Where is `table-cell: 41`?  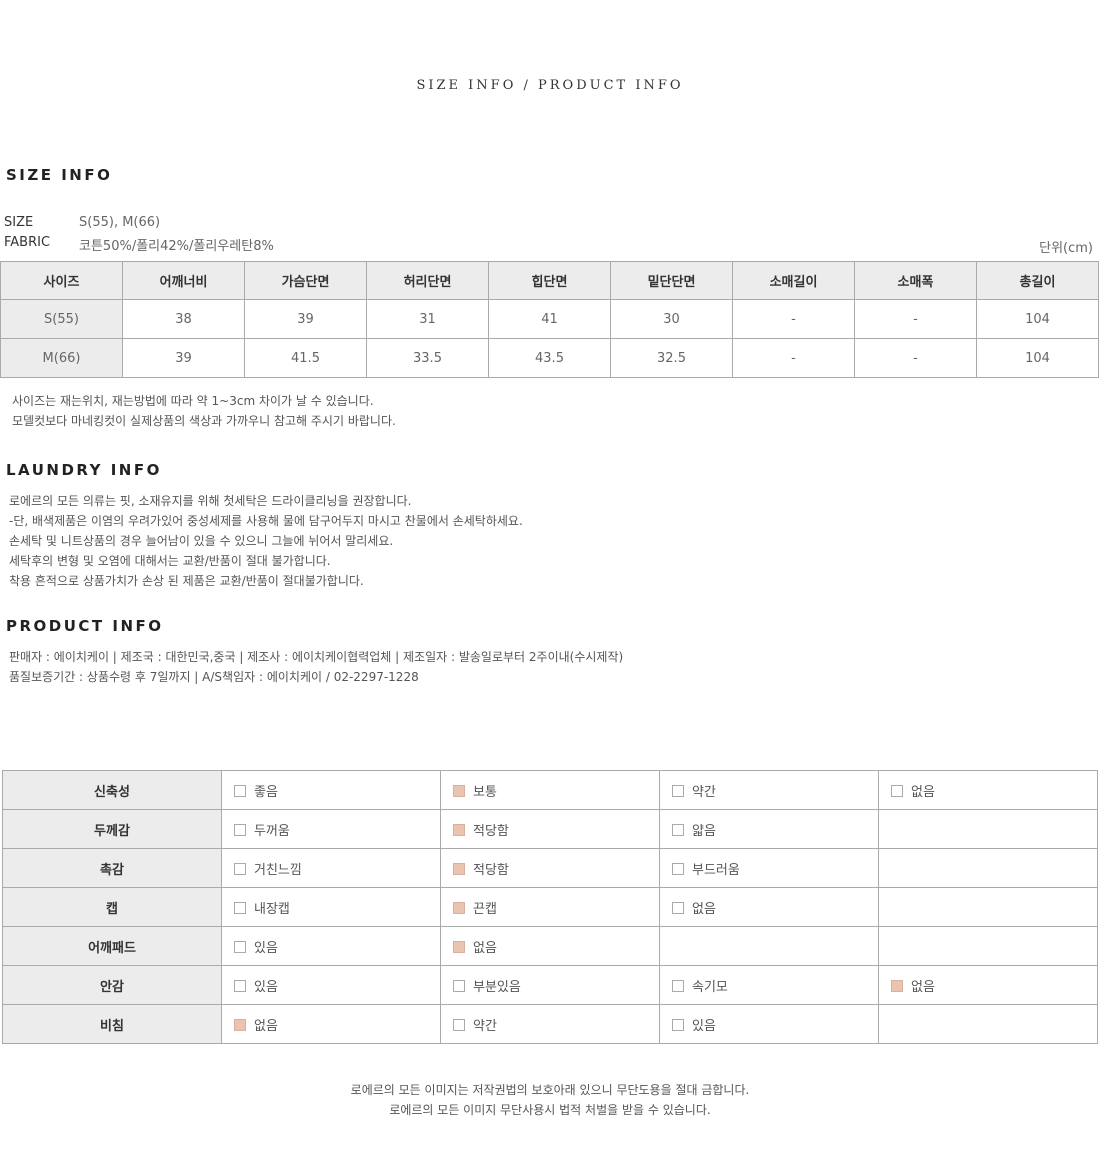
table-cell: 41 is located at coordinates (549, 319).